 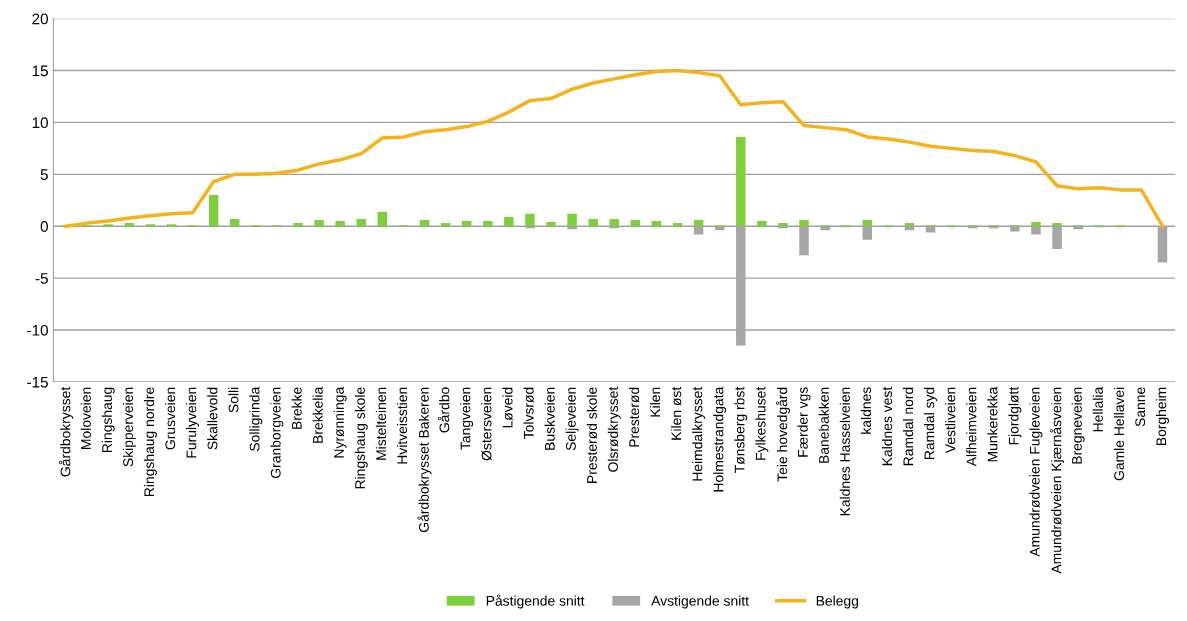 I want to click on x-tick-label: Ramdal syd, so click(x=931, y=423).